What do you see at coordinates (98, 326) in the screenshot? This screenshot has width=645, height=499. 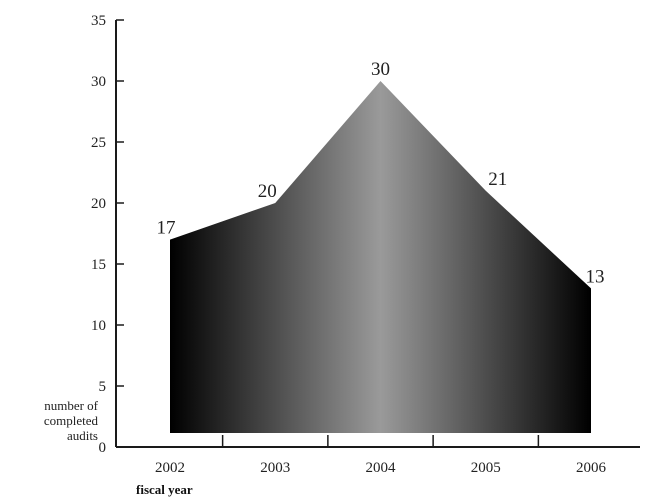 I see `y-tick-label: 10` at bounding box center [98, 326].